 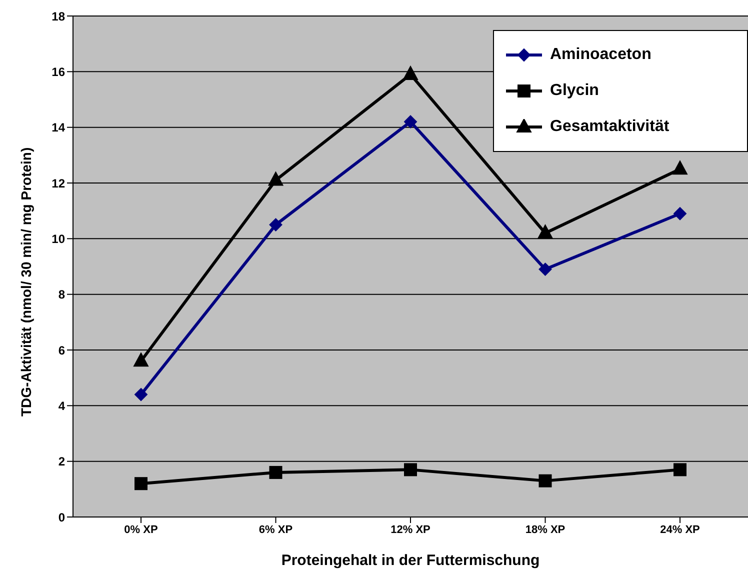 I want to click on y-tick-label: 12, so click(x=59, y=183).